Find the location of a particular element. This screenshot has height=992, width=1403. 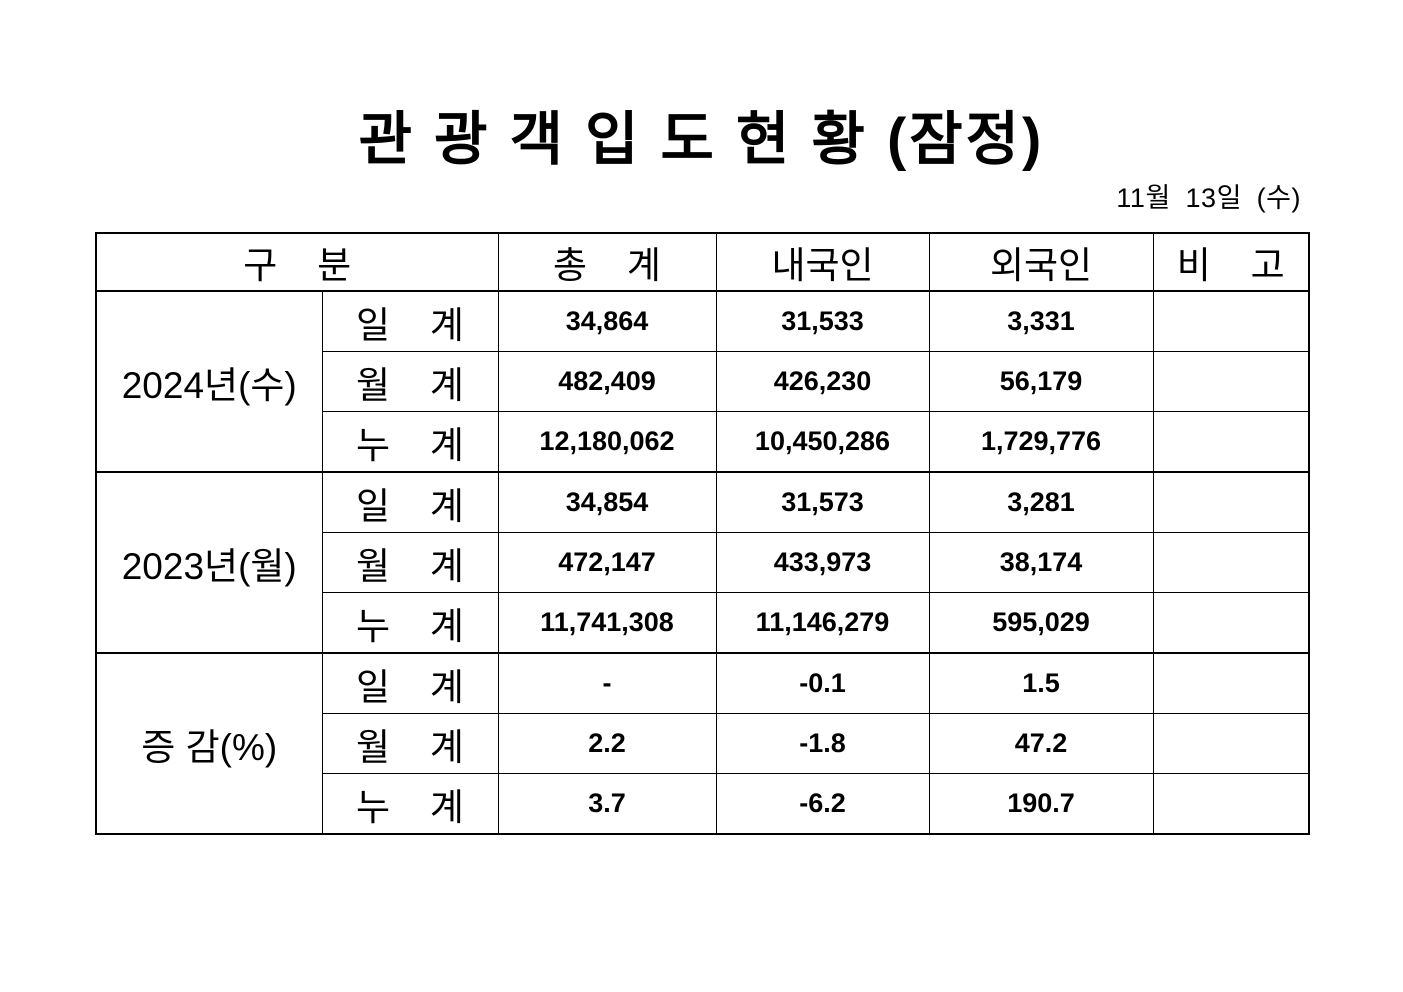

cell-foreign: 1.5 is located at coordinates (1041, 683).